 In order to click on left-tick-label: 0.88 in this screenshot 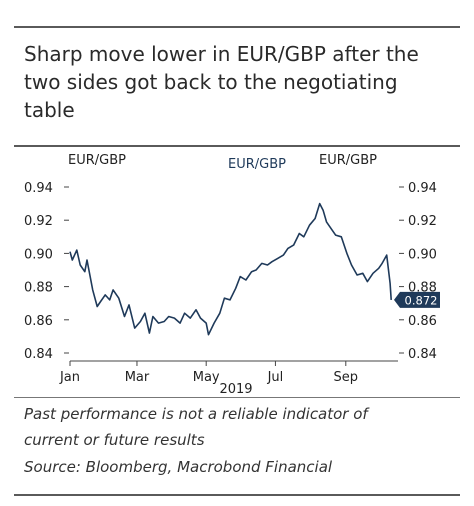, I will do `click(38, 288)`.